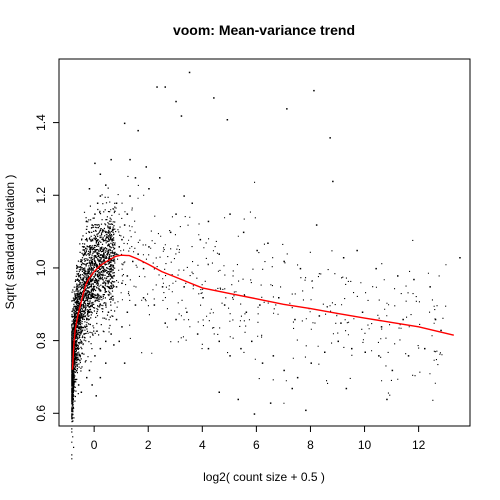  What do you see at coordinates (148, 445) in the screenshot?
I see `x-tick-label: 2` at bounding box center [148, 445].